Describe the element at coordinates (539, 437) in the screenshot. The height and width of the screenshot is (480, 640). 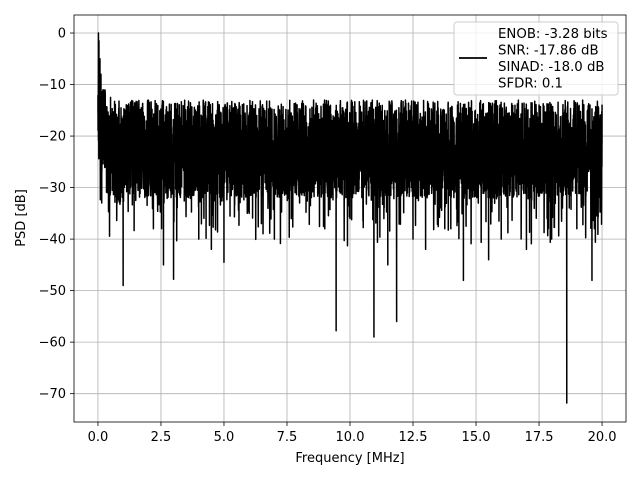
I see `x-tick-label: 17.5` at that location.